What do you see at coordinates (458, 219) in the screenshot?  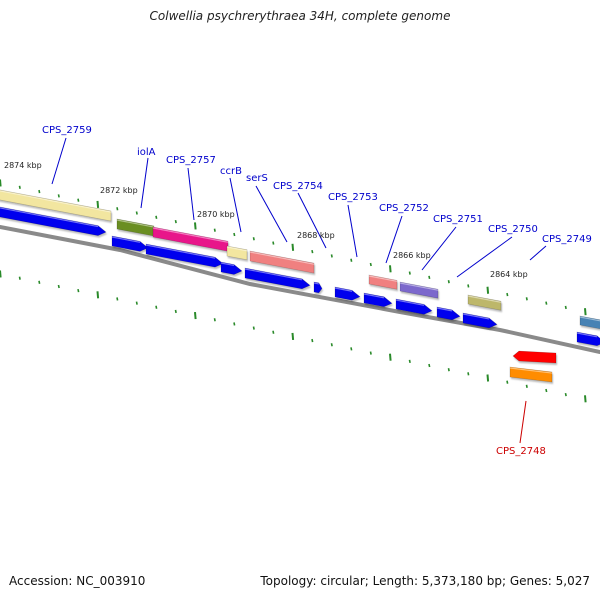 I see `gene-label-cps-2751: CPS_2751` at bounding box center [458, 219].